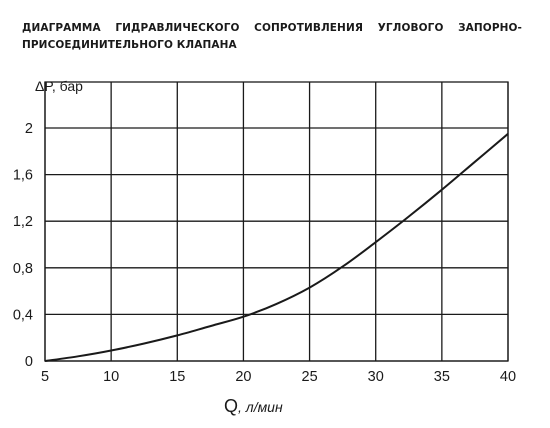  I want to click on y-tick-label: 1,6, so click(23, 176).